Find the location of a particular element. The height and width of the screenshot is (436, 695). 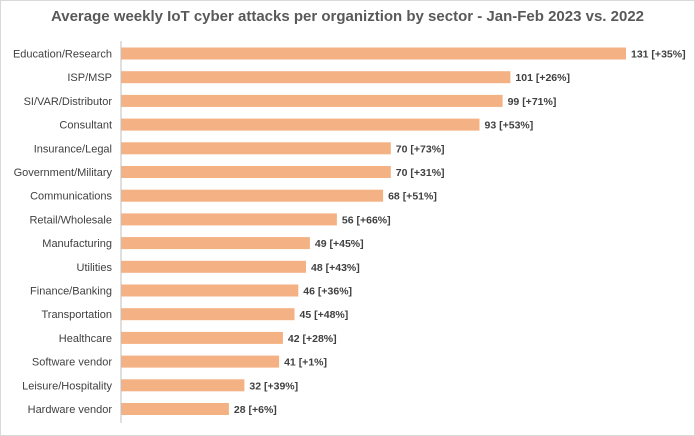

category-label-15: Hardware vendor is located at coordinates (70, 410).